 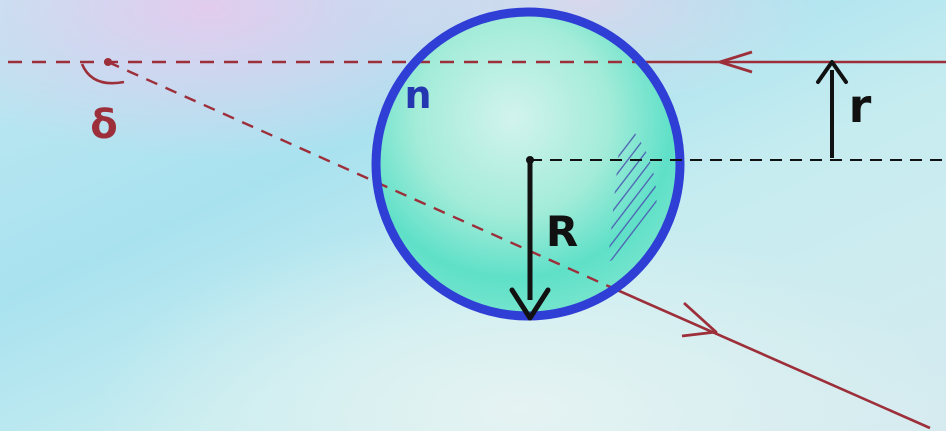 What do you see at coordinates (108, 62) in the screenshot?
I see `ray-intersection-point` at bounding box center [108, 62].